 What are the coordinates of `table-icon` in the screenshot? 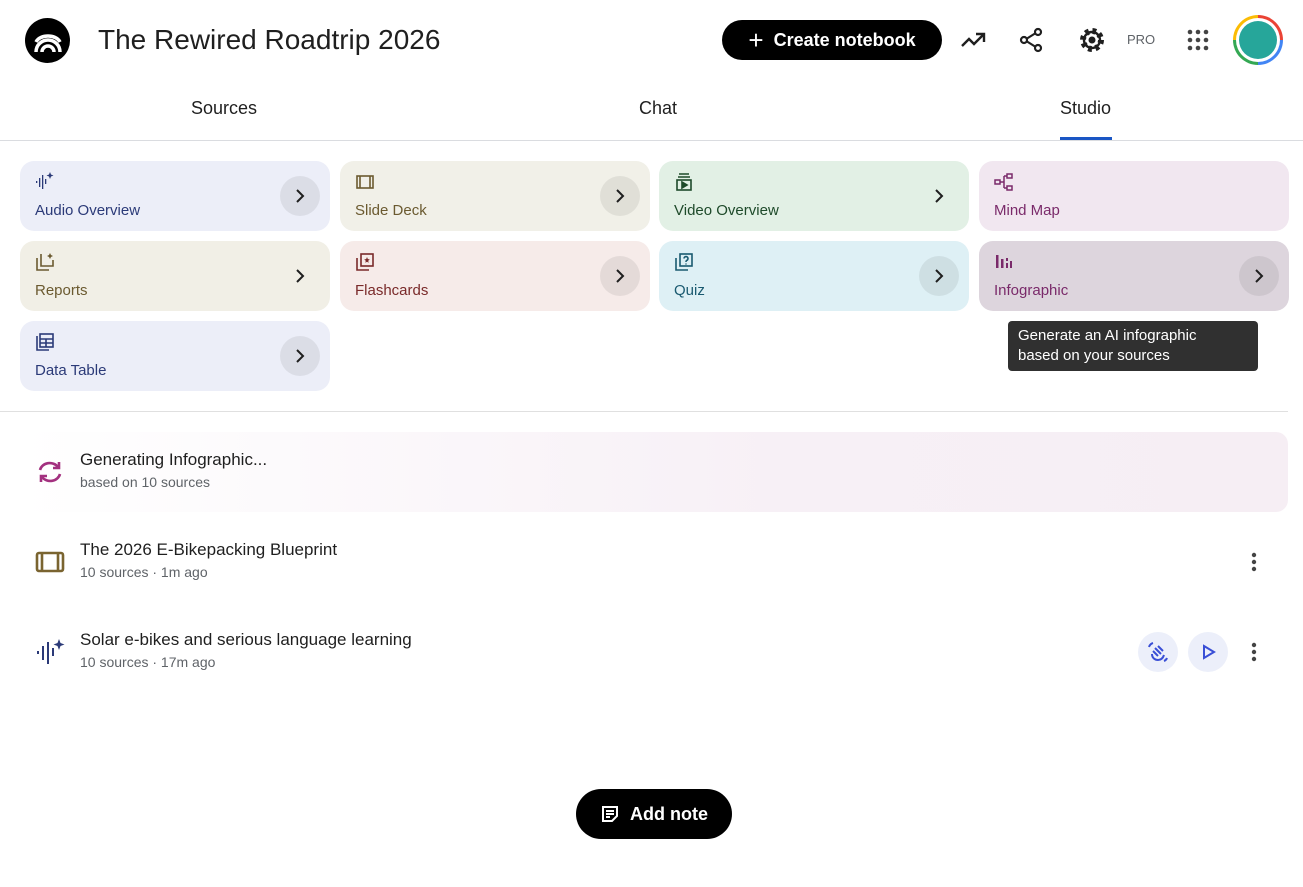 It's located at (45, 342).